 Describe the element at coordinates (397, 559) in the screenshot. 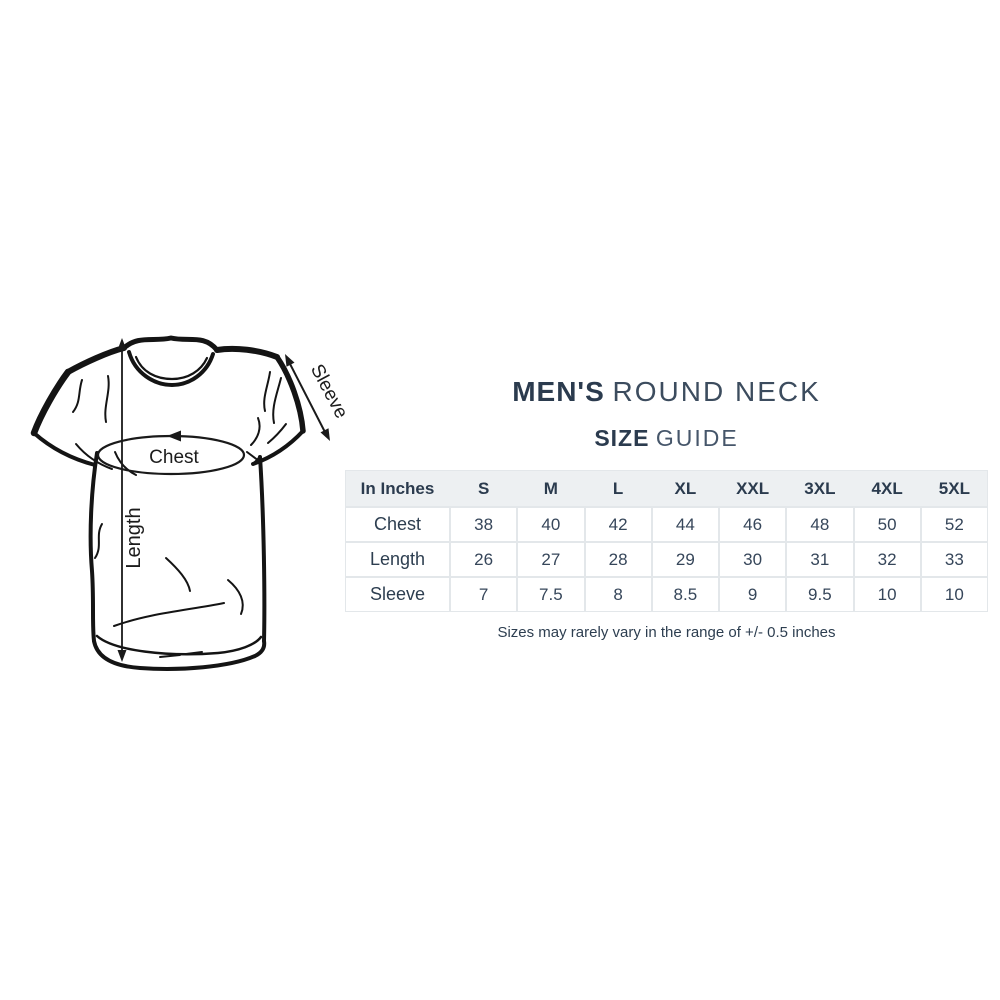

I see `row-label: Length` at that location.